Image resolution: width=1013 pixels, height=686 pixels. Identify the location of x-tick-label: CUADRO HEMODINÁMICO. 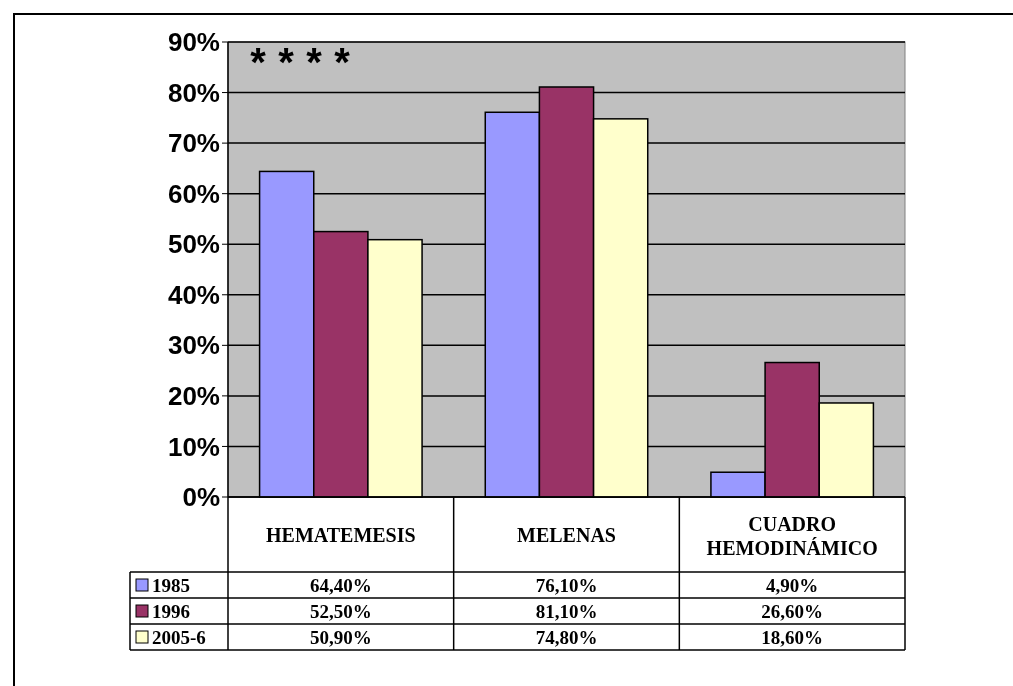
(792, 535).